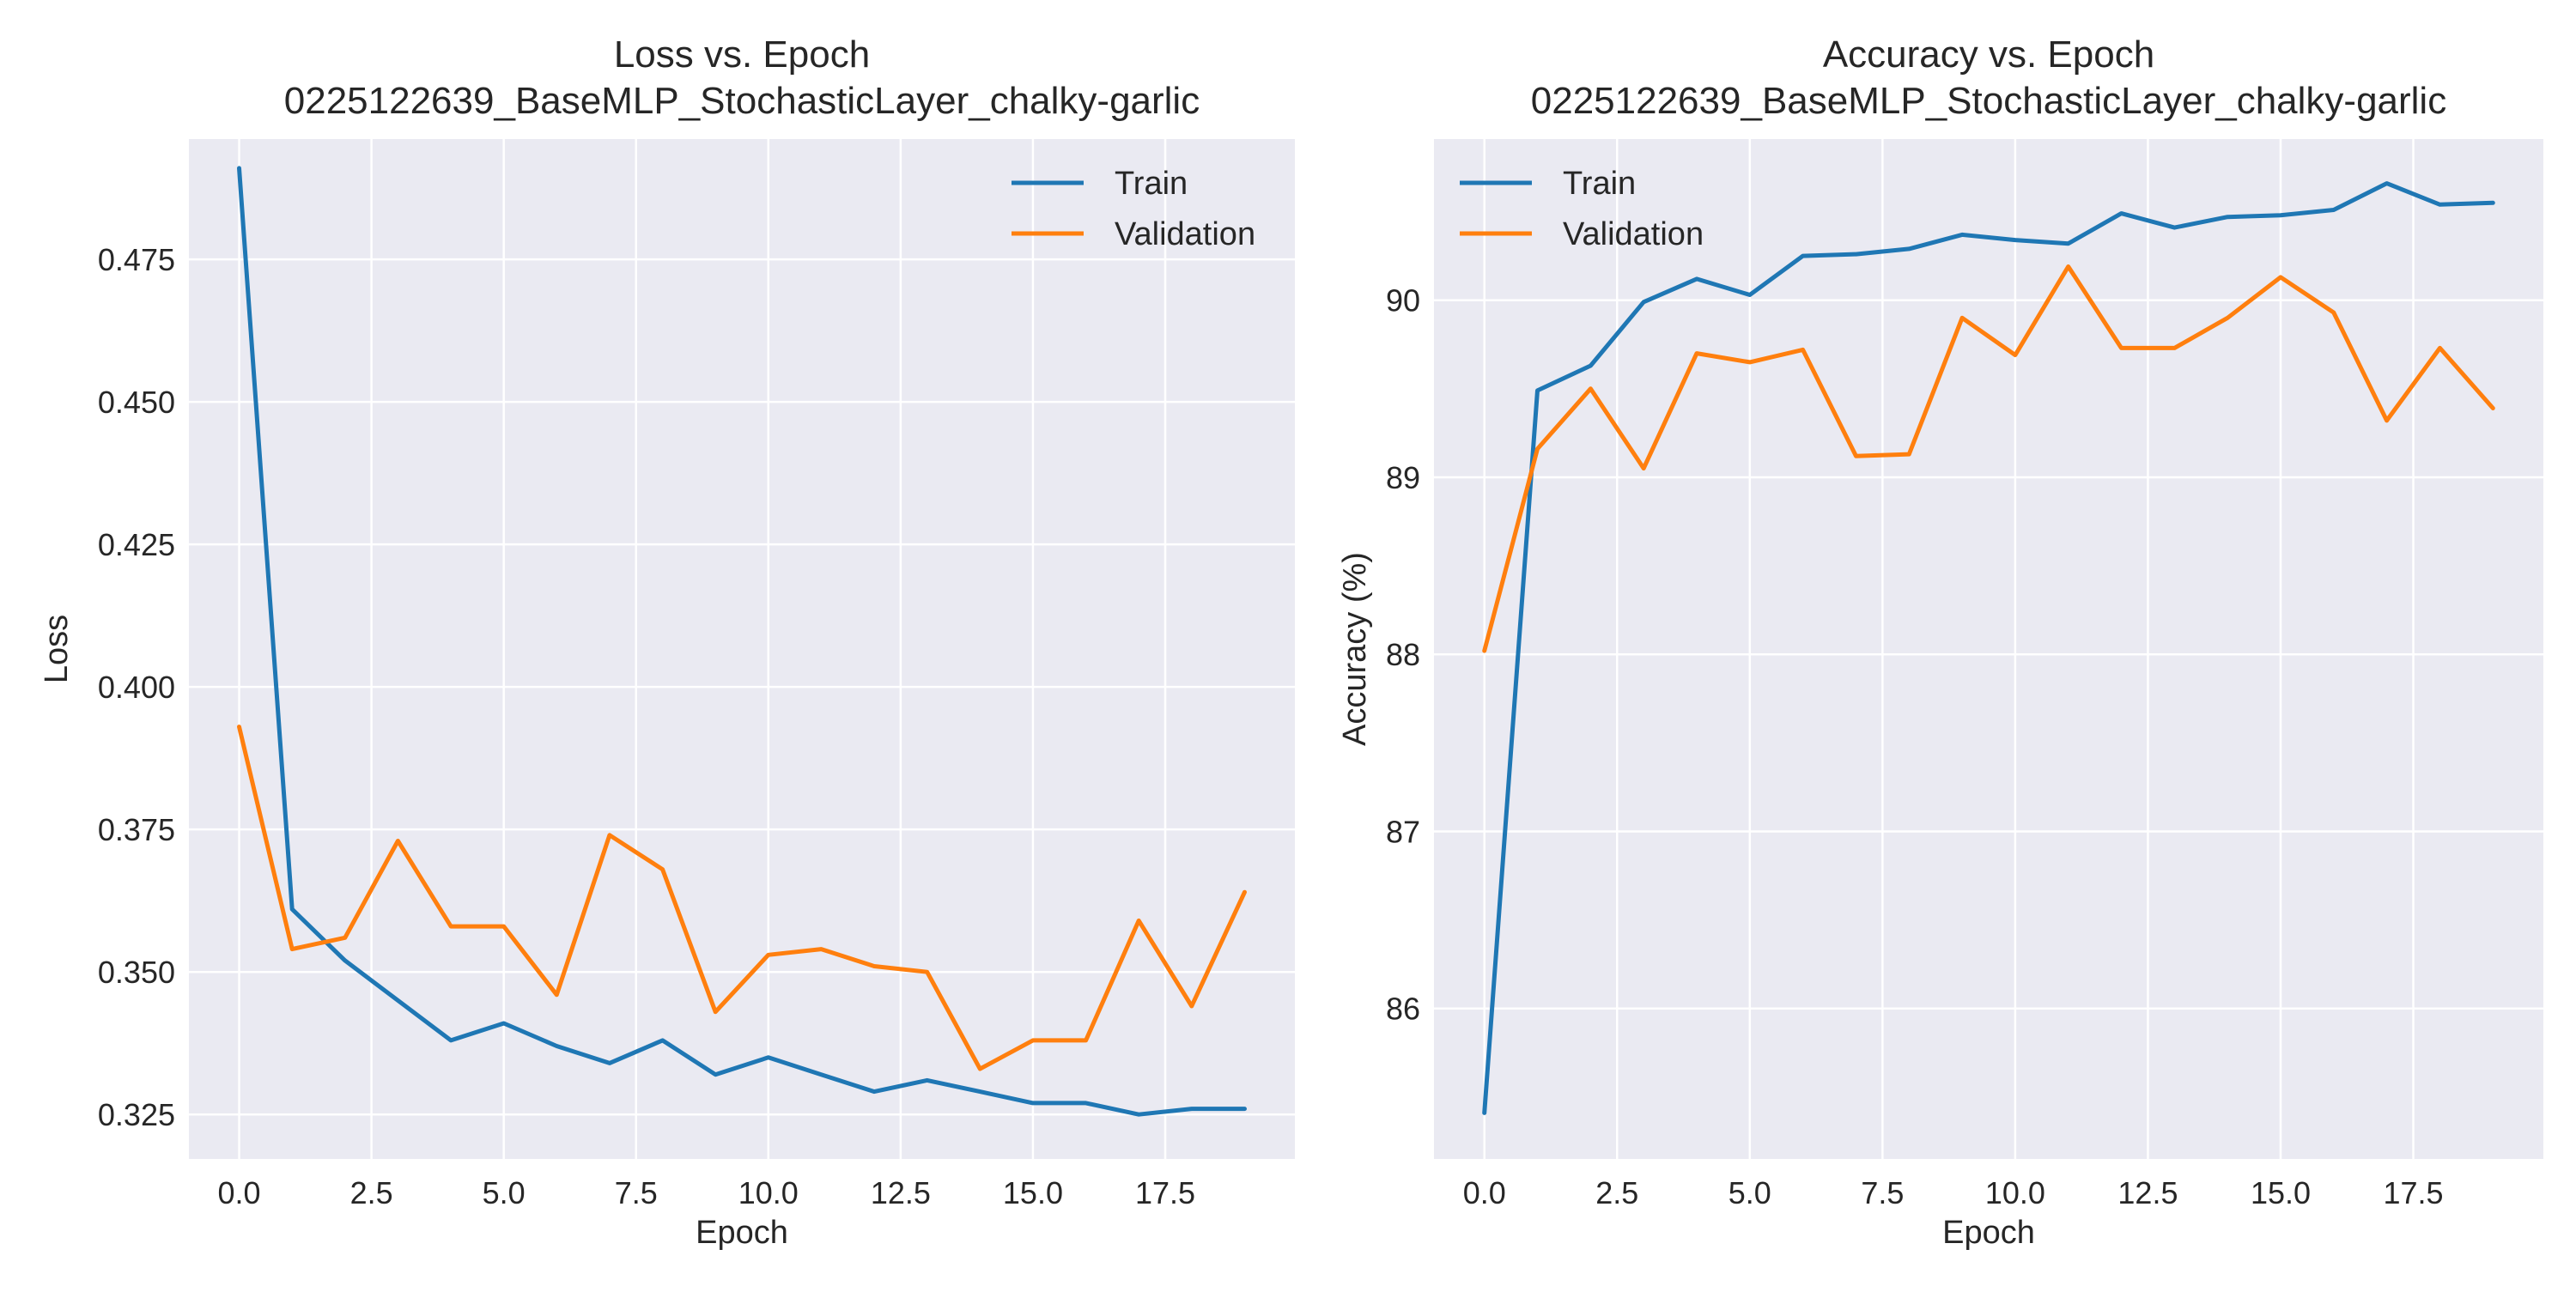  What do you see at coordinates (1403, 477) in the screenshot?
I see `y-tick-label: 89` at bounding box center [1403, 477].